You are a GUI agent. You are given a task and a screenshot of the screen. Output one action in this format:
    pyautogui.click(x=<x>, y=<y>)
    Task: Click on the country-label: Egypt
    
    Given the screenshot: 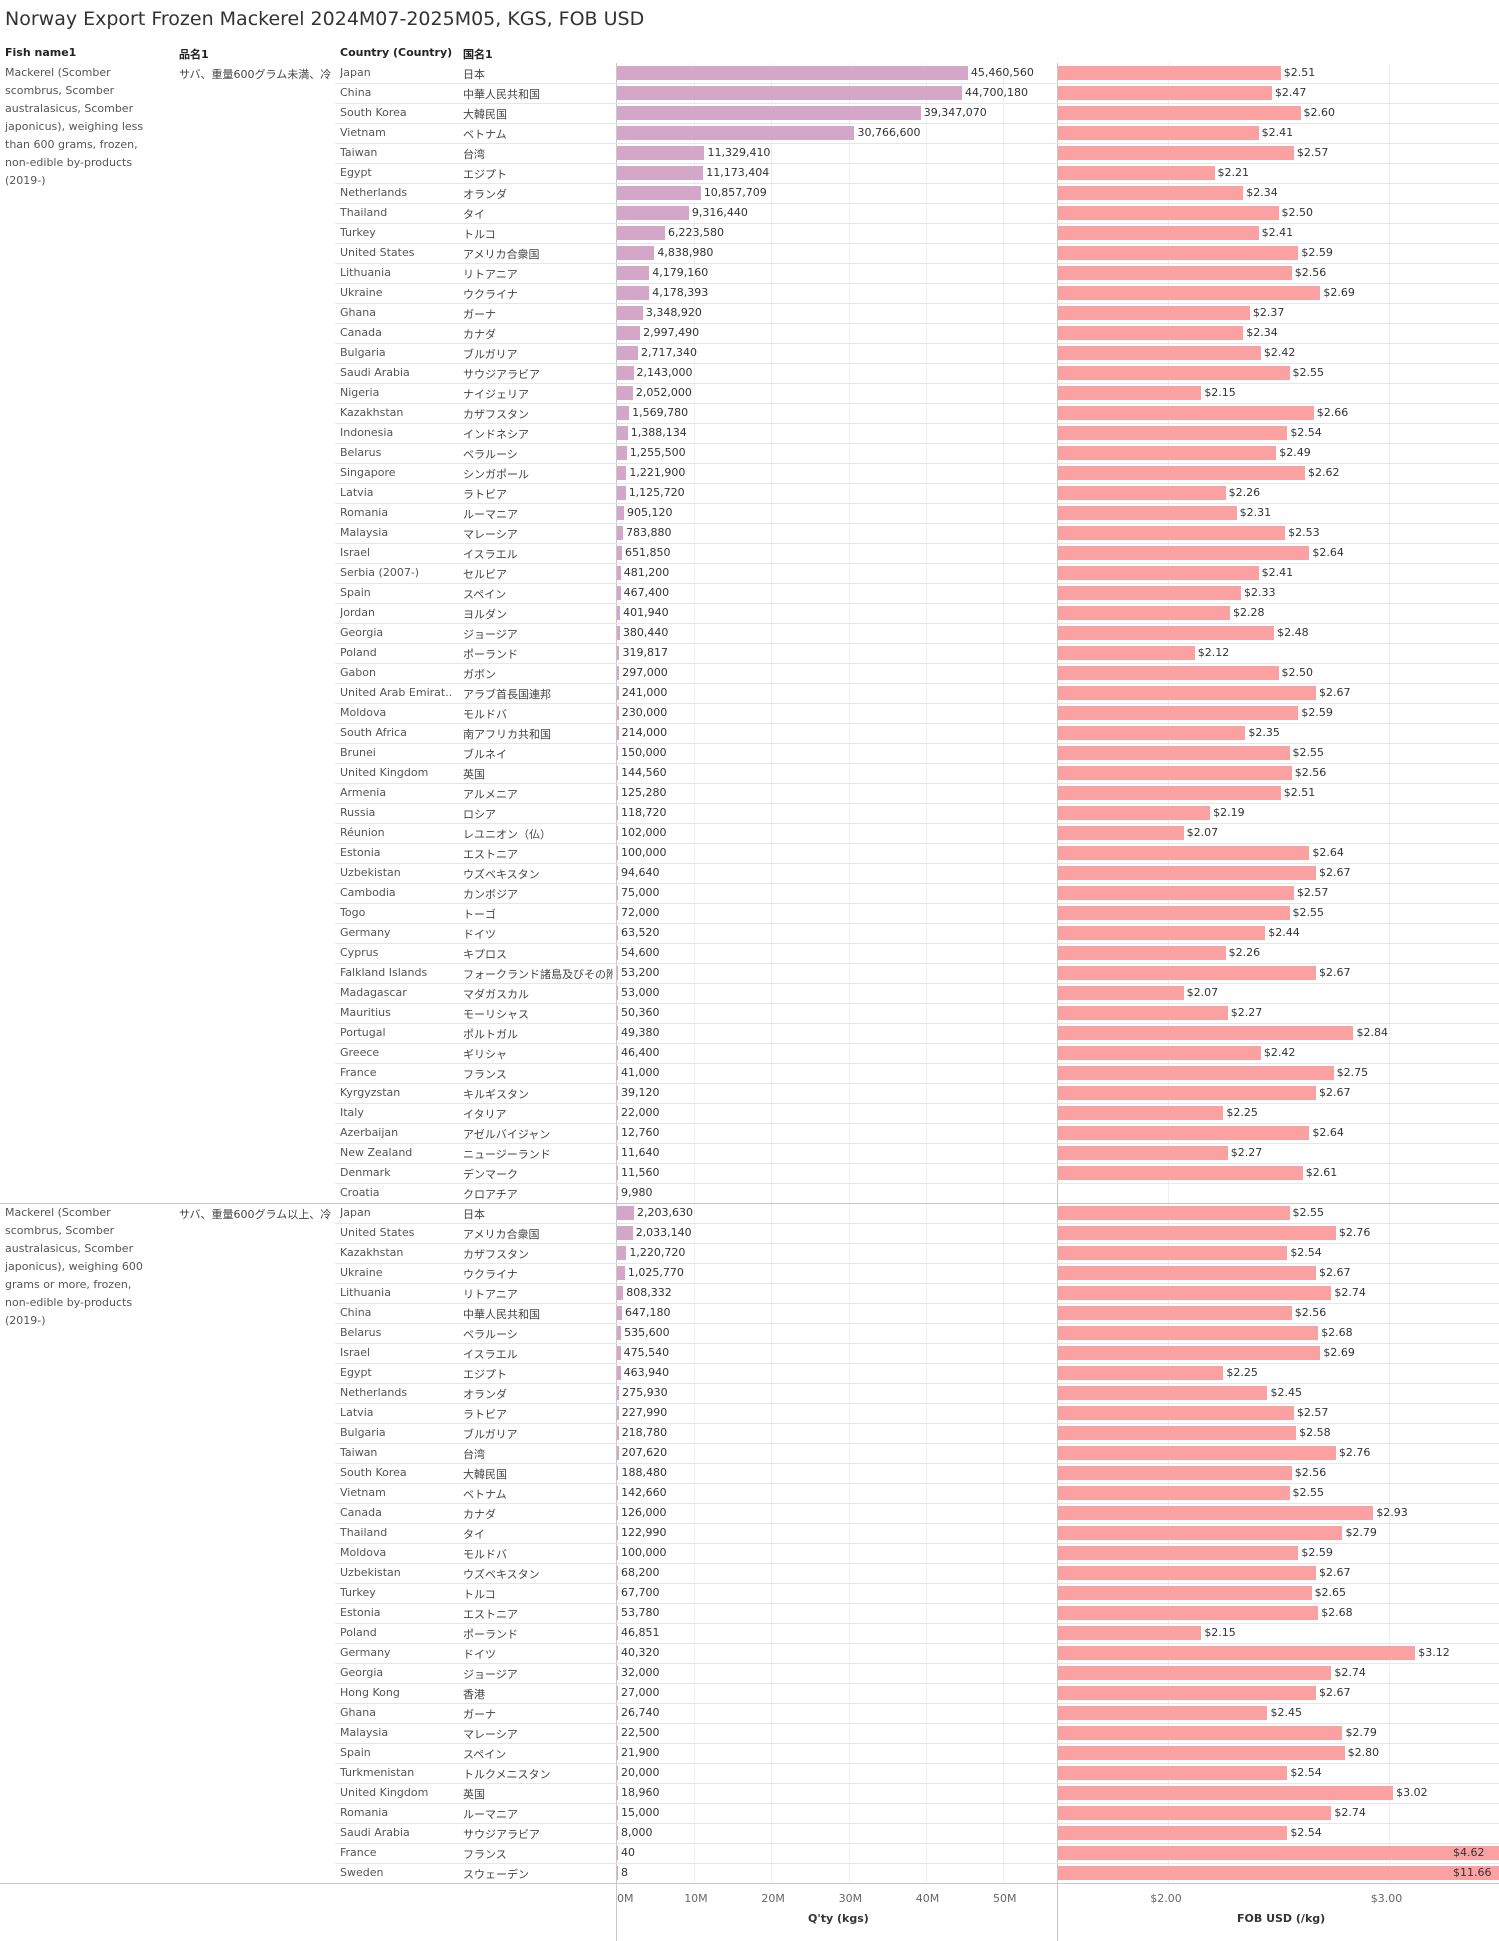 What is the action you would take?
    pyautogui.click(x=356, y=172)
    